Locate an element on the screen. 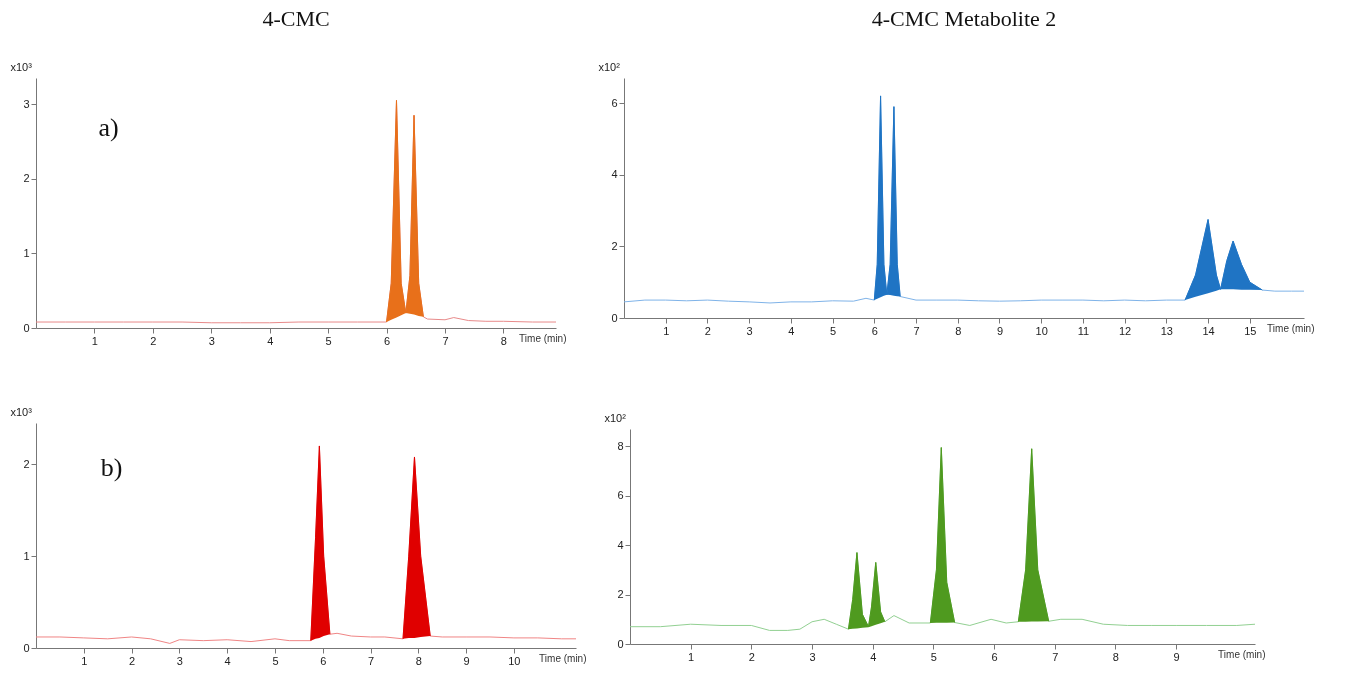 The image size is (1346, 687). chart-title: 4-CMC Metabolite 2 is located at coordinates (964, 18).